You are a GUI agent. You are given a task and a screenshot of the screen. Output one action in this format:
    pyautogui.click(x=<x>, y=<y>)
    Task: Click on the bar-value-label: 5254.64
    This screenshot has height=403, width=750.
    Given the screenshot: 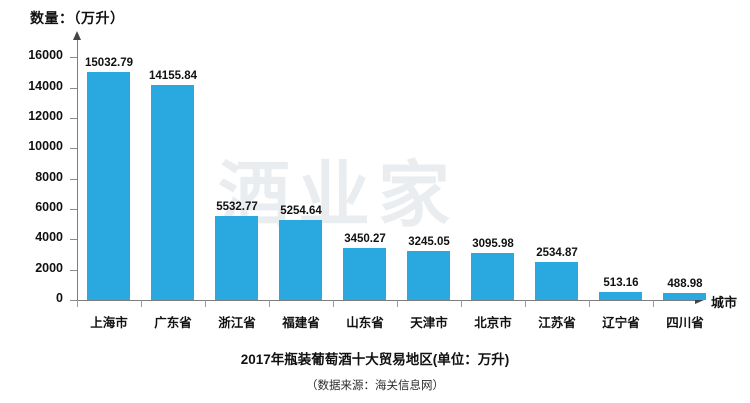 What is the action you would take?
    pyautogui.click(x=301, y=211)
    